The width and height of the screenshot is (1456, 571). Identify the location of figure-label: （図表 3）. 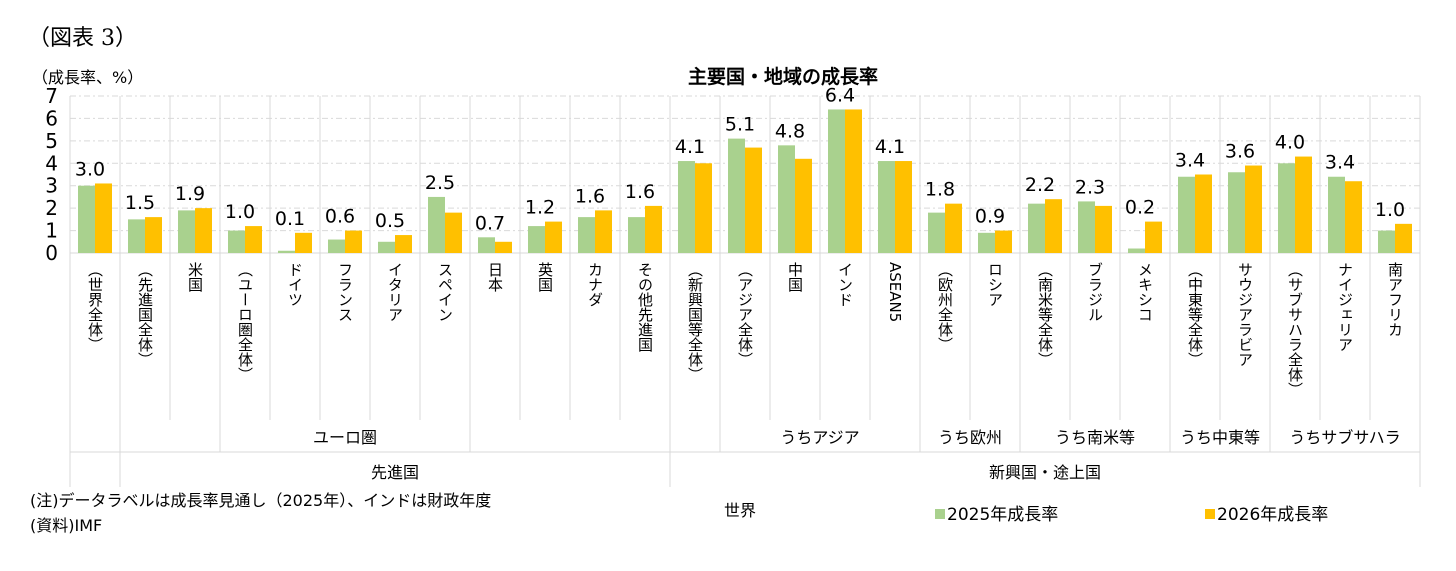
(82, 38).